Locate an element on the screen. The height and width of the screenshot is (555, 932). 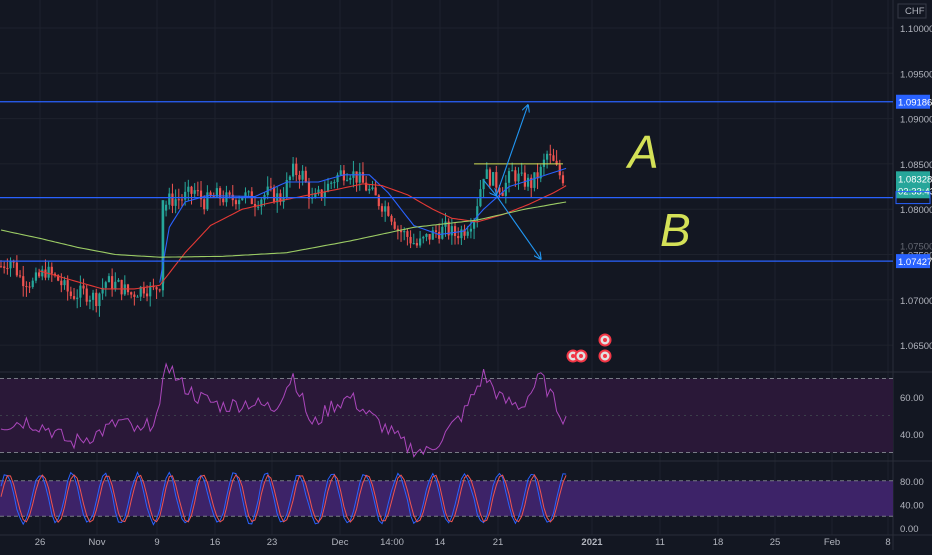
rsi-line is located at coordinates (283, 410).